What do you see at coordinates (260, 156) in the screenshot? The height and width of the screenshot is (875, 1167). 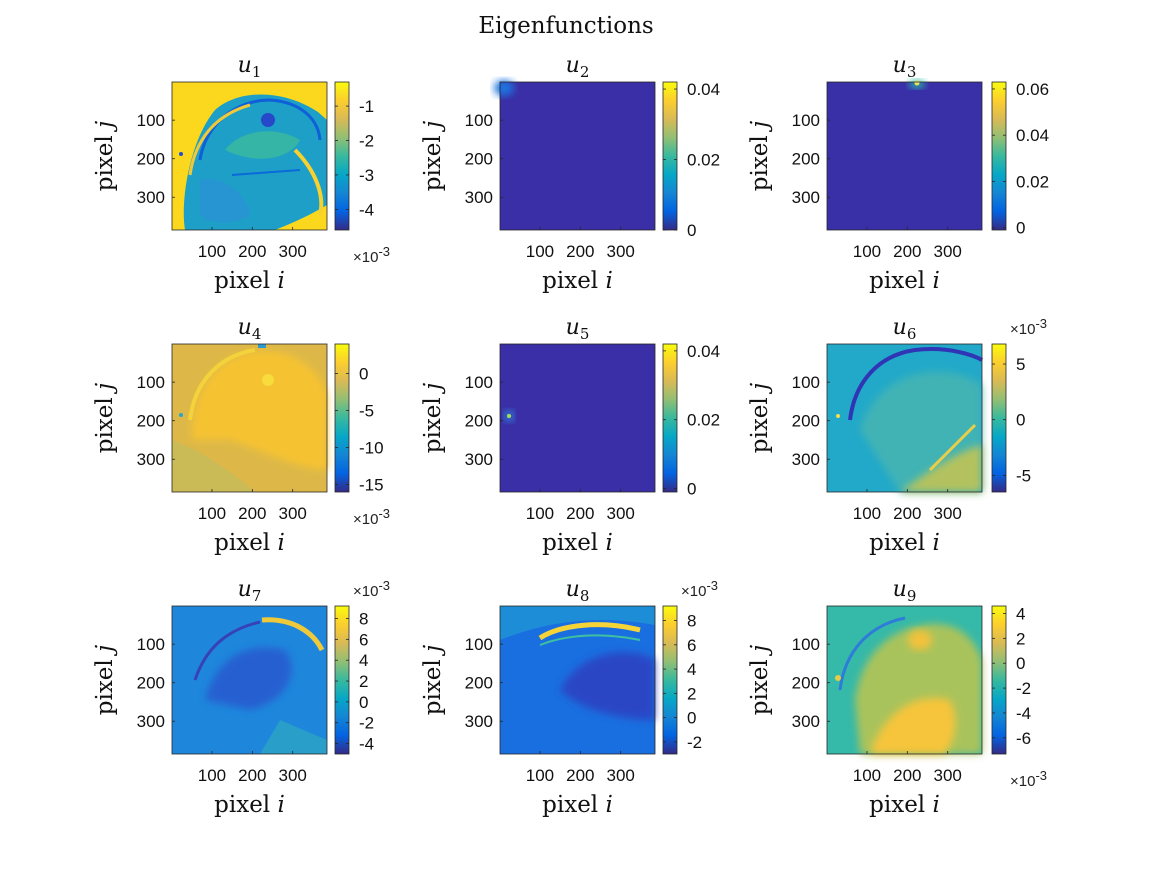 I see `subplot-u1` at bounding box center [260, 156].